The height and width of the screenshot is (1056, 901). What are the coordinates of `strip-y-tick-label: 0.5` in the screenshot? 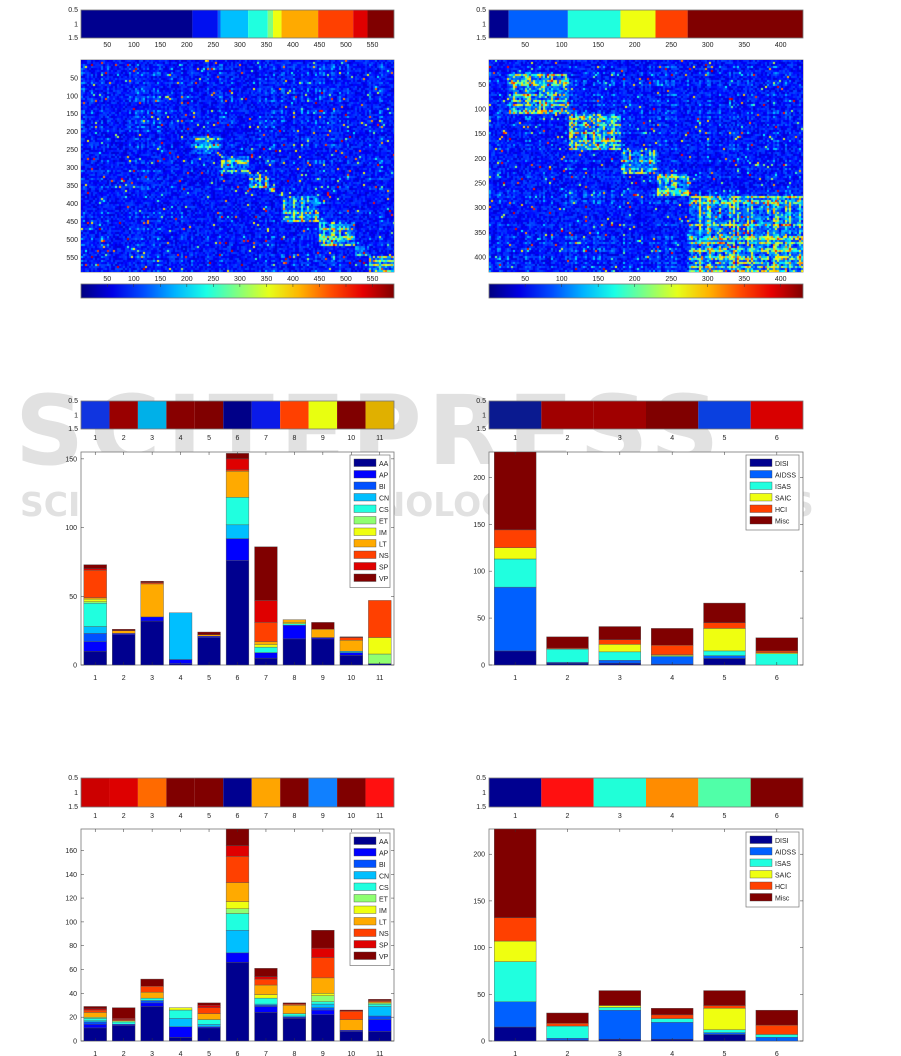 It's located at (481, 401).